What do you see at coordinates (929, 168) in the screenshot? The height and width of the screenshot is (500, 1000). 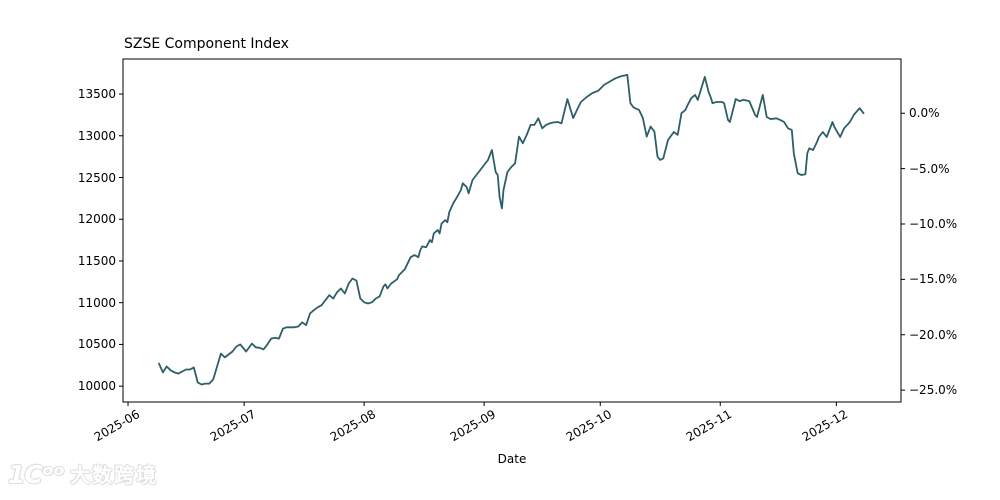 I see `right-tick-label: −5.0%` at bounding box center [929, 168].